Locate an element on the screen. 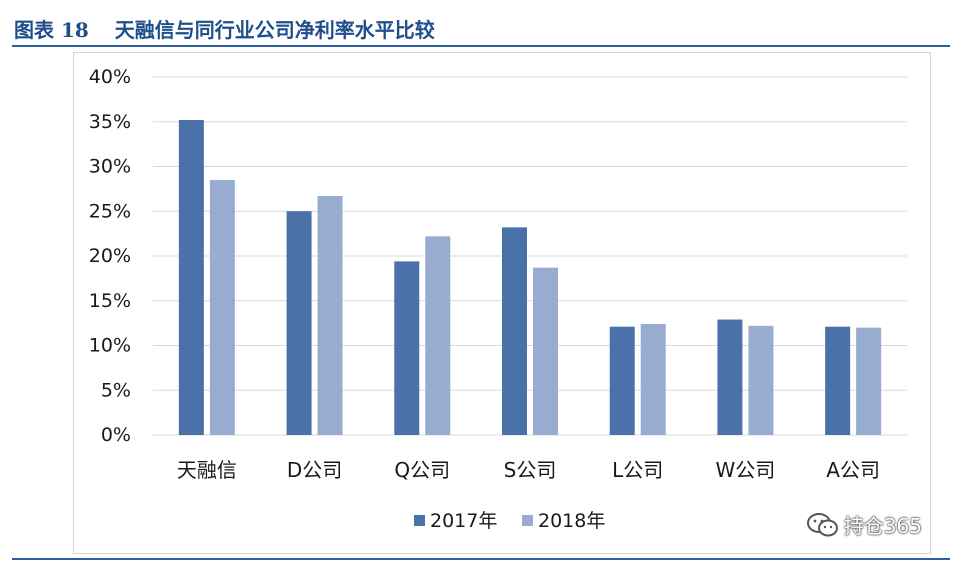  figure-title: 天融信与同行业公司净利率水平比较 is located at coordinates (274, 29).